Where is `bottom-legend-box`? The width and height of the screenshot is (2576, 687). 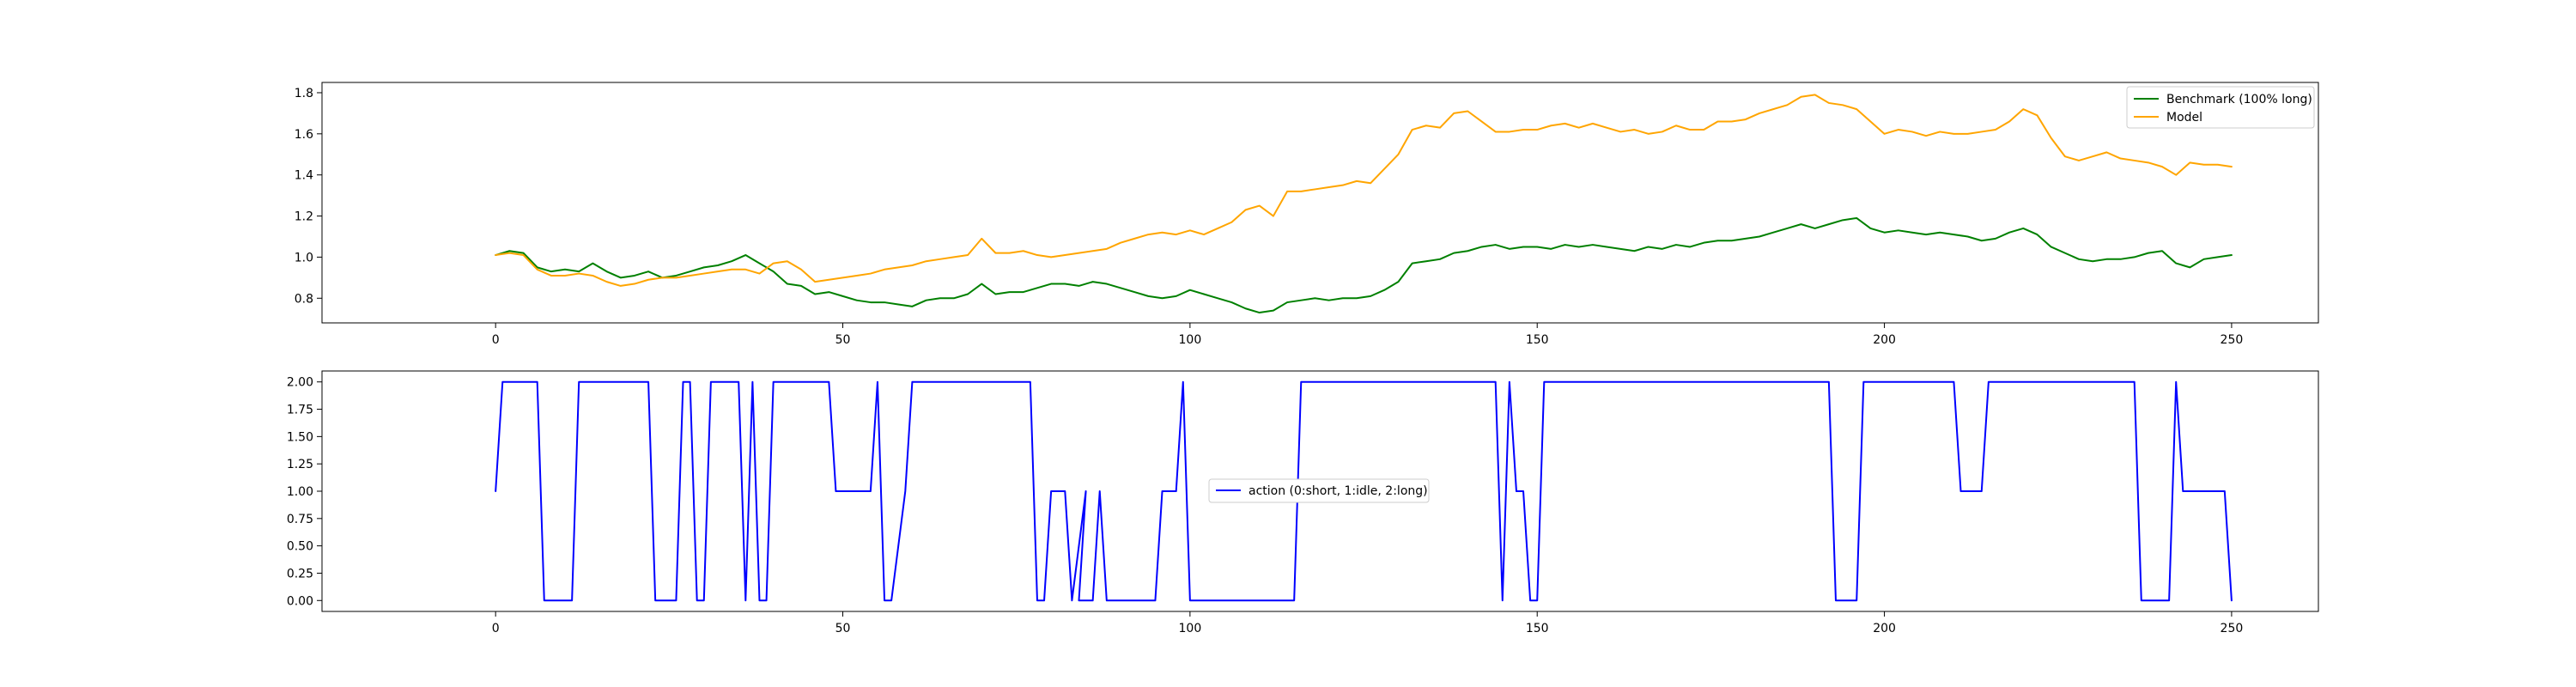 bottom-legend-box is located at coordinates (1319, 490).